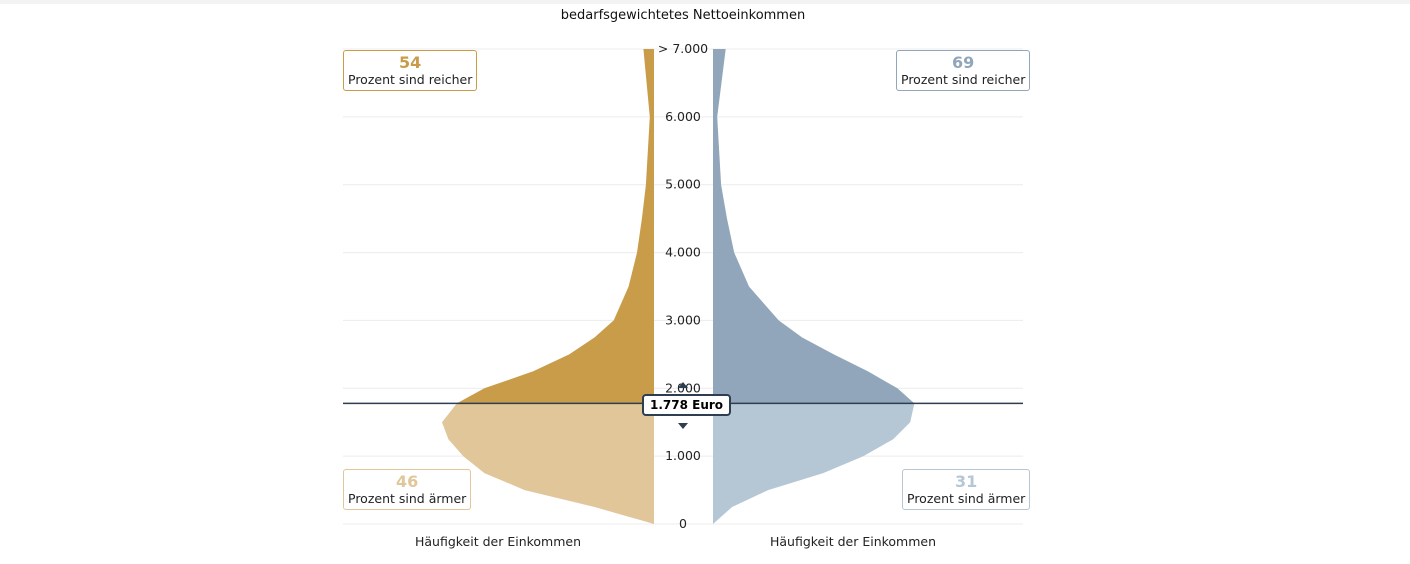 The height and width of the screenshot is (564, 1410). Describe the element at coordinates (963, 79) in the screenshot. I see `right-richer-label: Prozent sind reicher` at that location.